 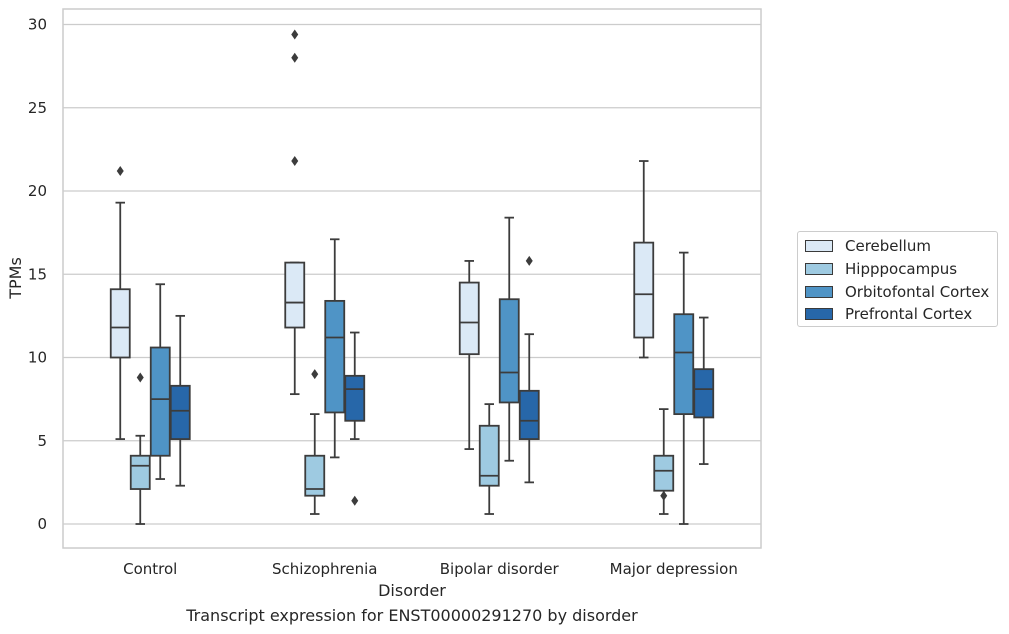 I want to click on box-cerebellum-major-depression, so click(x=644, y=259).